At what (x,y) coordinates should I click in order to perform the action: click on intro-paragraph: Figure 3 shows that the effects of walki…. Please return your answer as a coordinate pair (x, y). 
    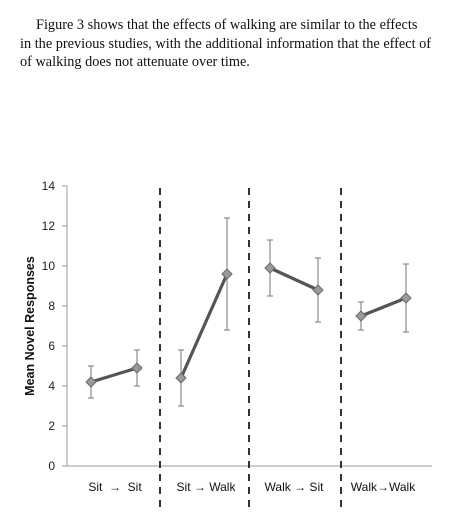
    Looking at the image, I should click on (227, 44).